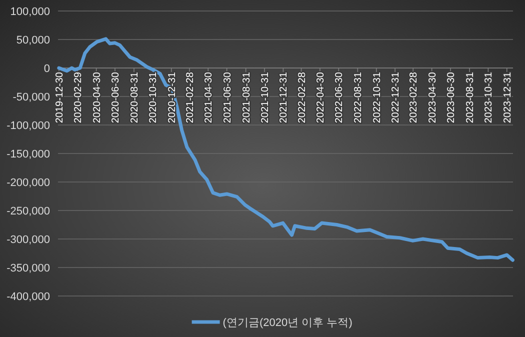  I want to click on y-tick-label: -50,000, so click(31, 98).